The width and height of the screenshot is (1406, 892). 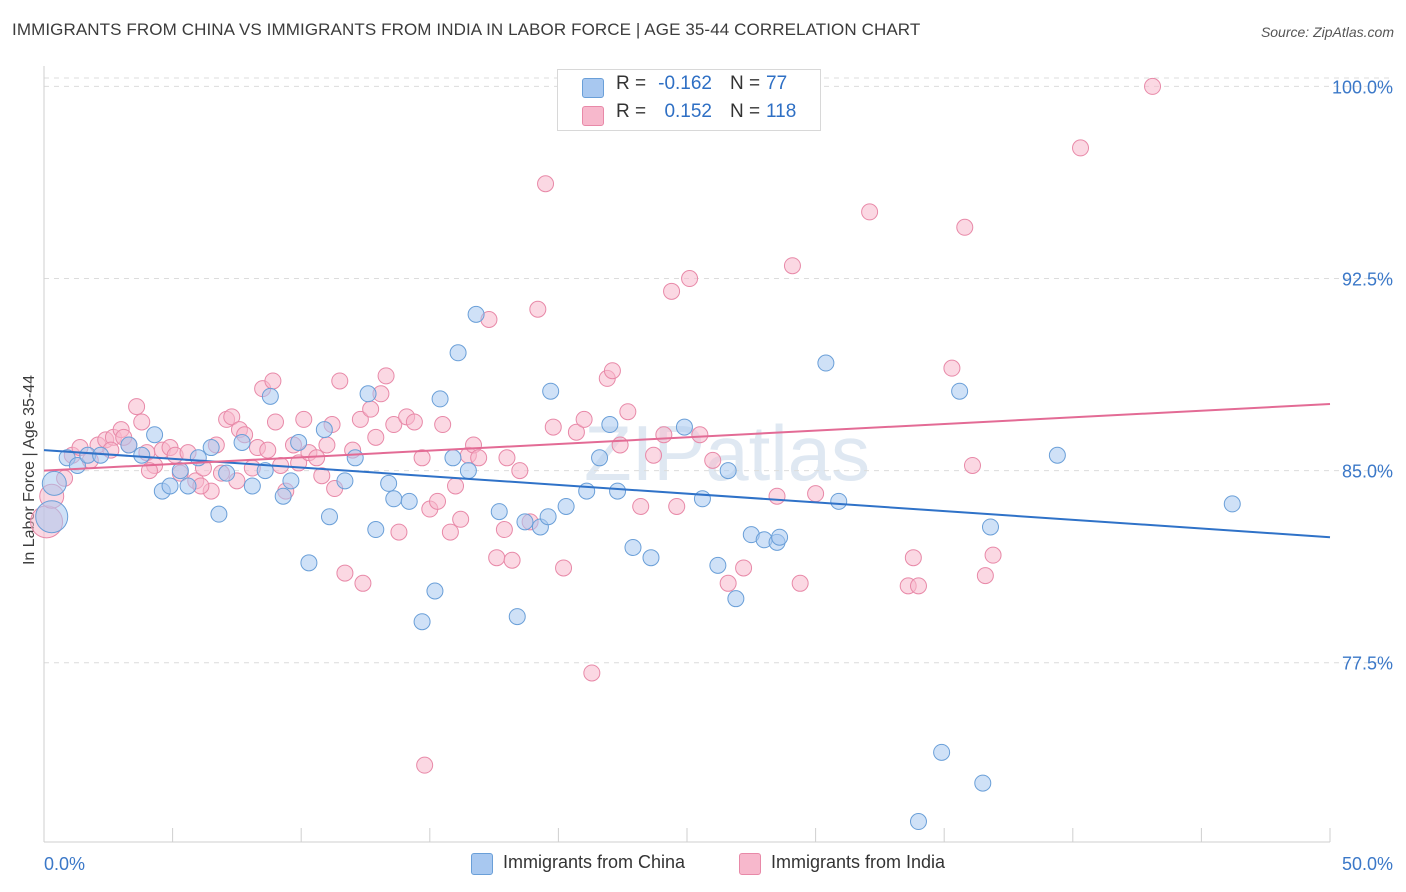 I want to click on china-swatch, so click(x=593, y=88).